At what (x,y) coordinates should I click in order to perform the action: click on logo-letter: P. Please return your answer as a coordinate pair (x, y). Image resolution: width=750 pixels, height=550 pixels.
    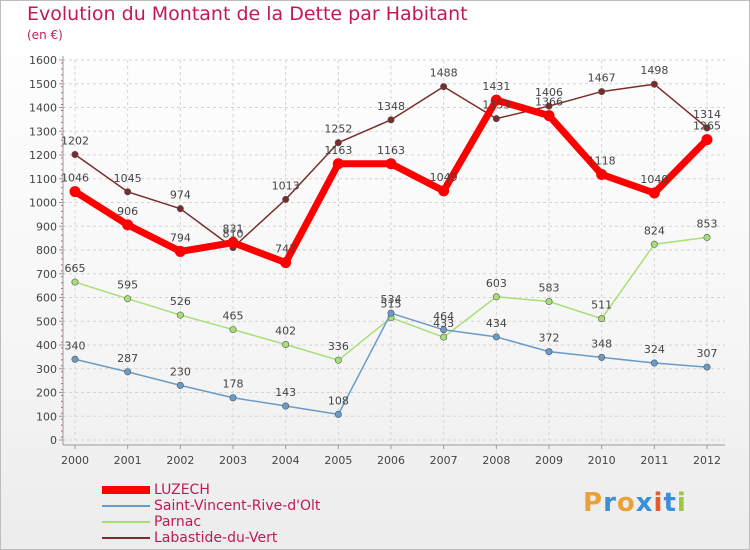
    Looking at the image, I should click on (593, 503).